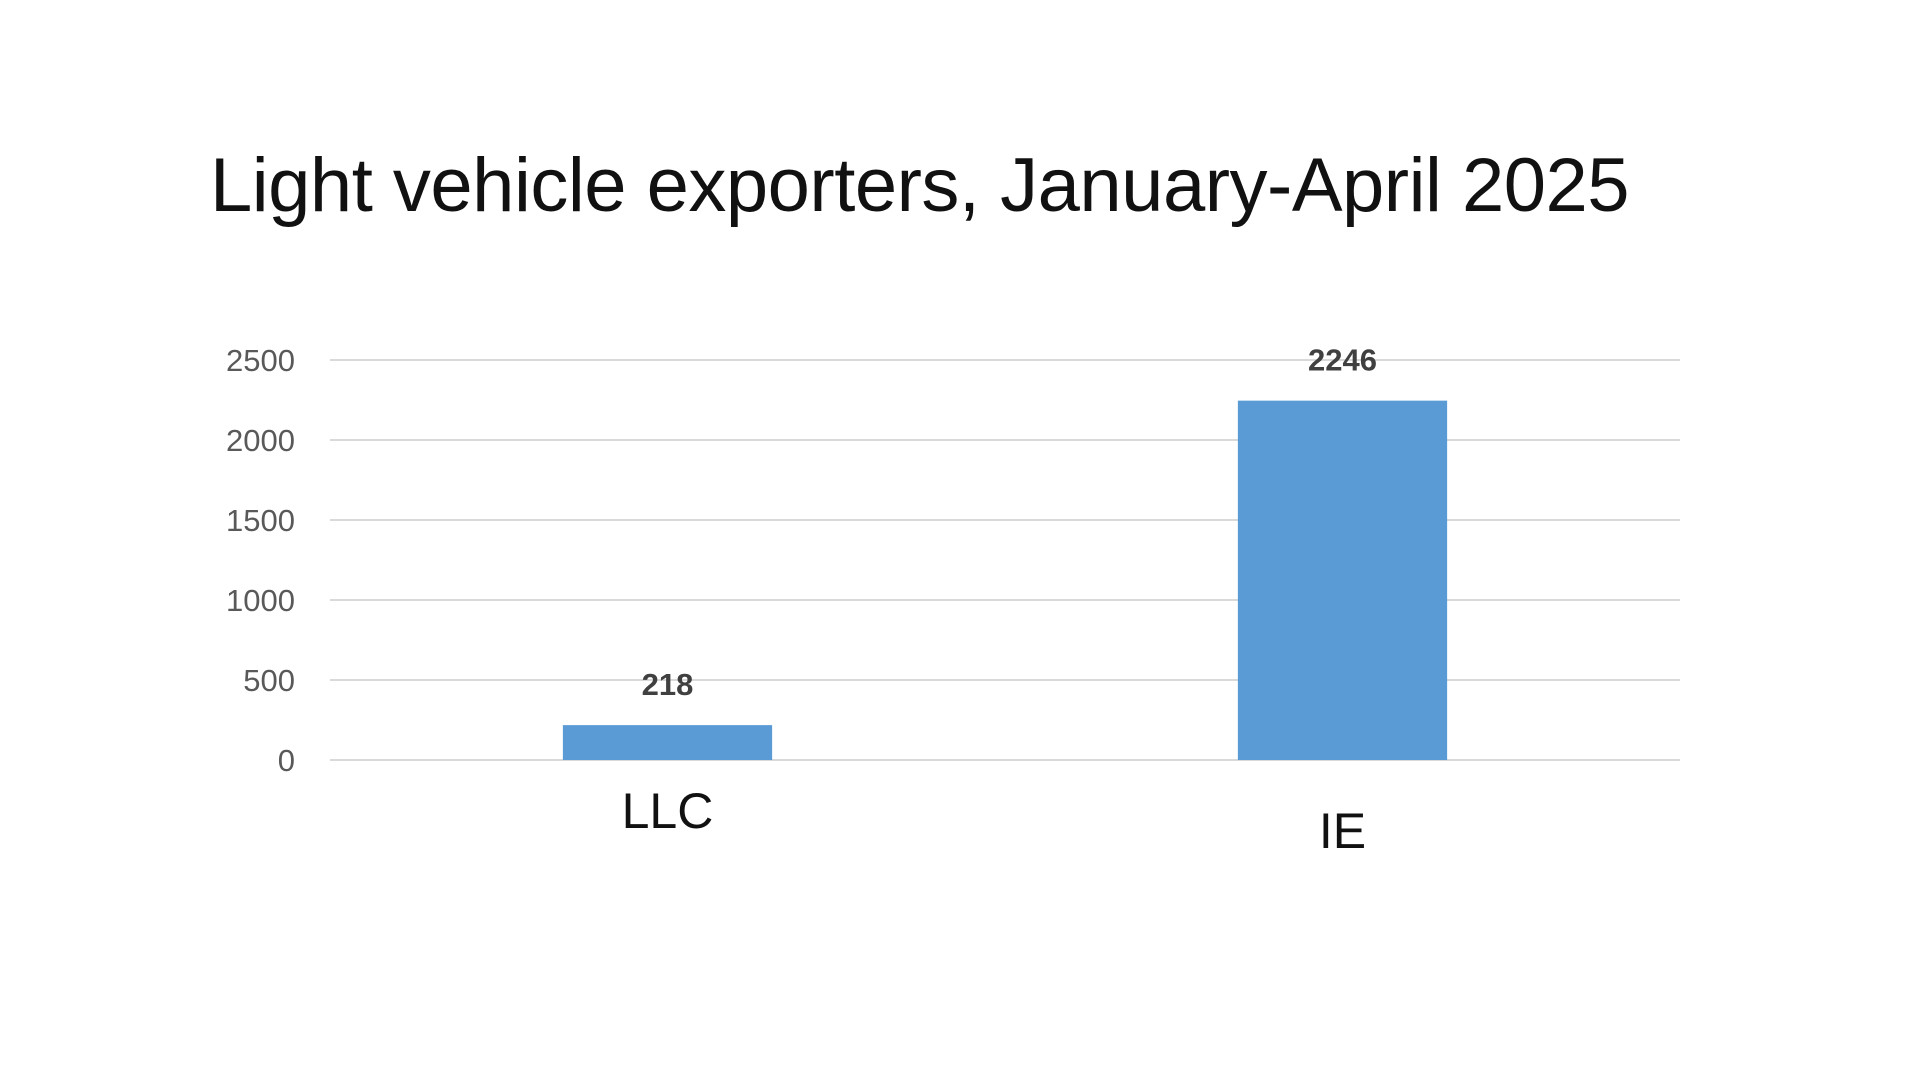 The image size is (1920, 1080). Describe the element at coordinates (667, 742) in the screenshot. I see `bar-llc` at that location.